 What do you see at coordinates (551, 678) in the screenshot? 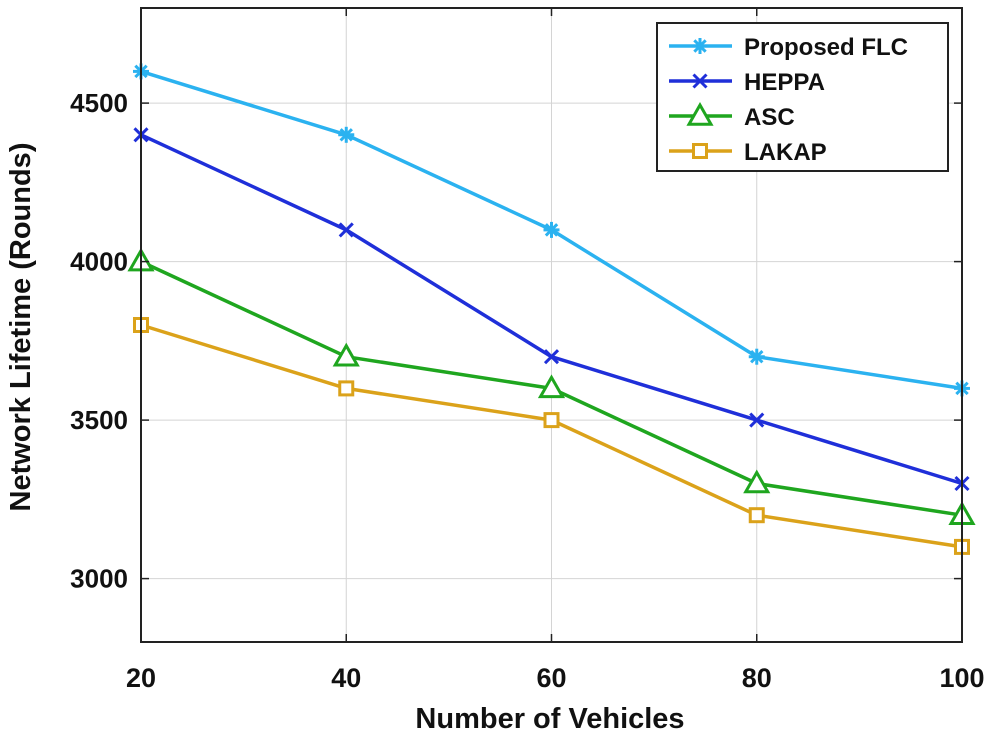
I see `x-tick-label: 60` at bounding box center [551, 678].